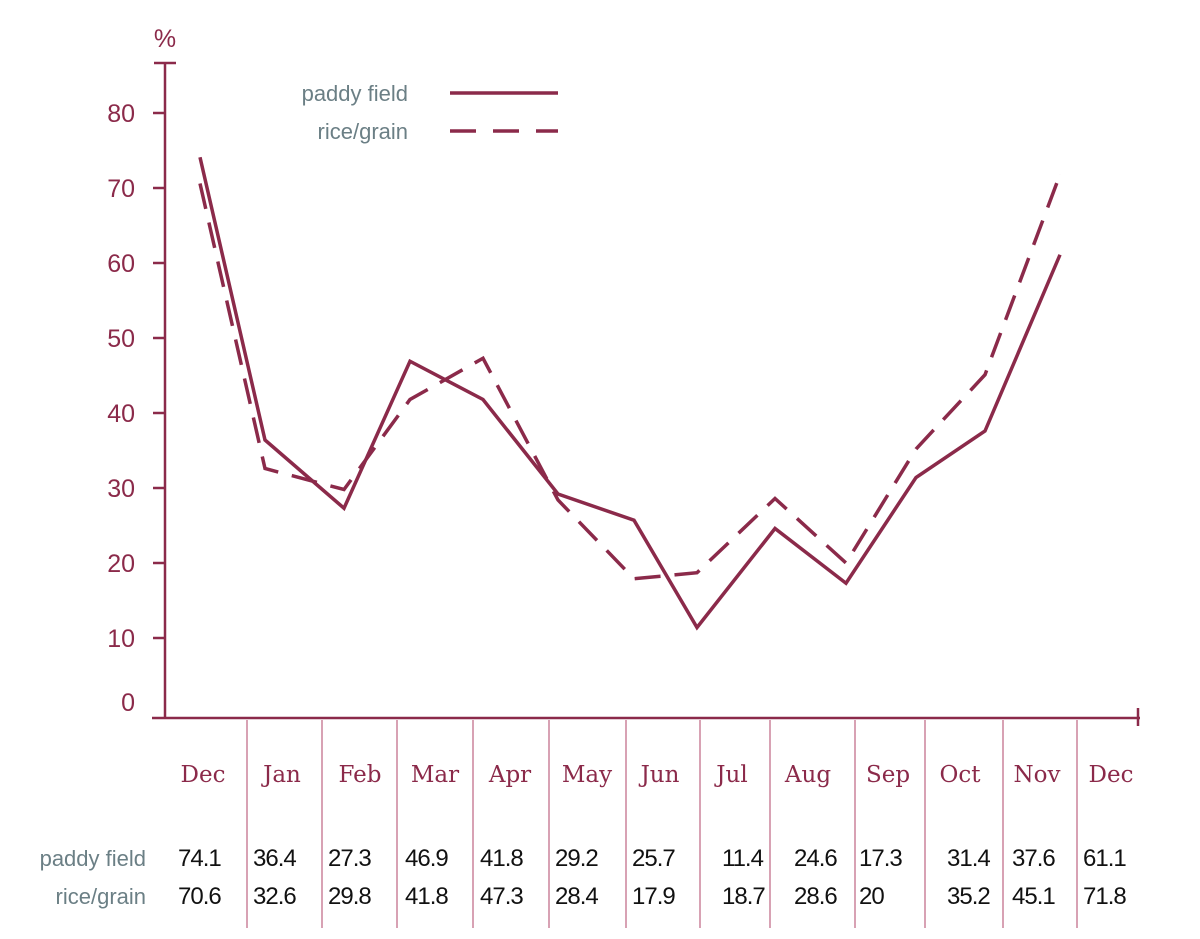 Image resolution: width=1200 pixels, height=939 pixels. I want to click on table-cell-value: 17.3, so click(880, 858).